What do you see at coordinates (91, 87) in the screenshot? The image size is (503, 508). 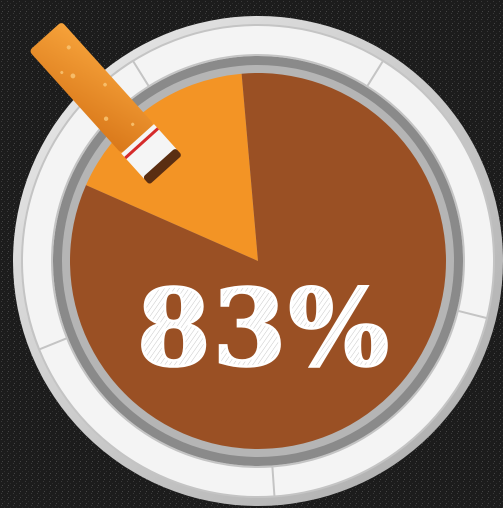 I see `cigarette-filter` at bounding box center [91, 87].